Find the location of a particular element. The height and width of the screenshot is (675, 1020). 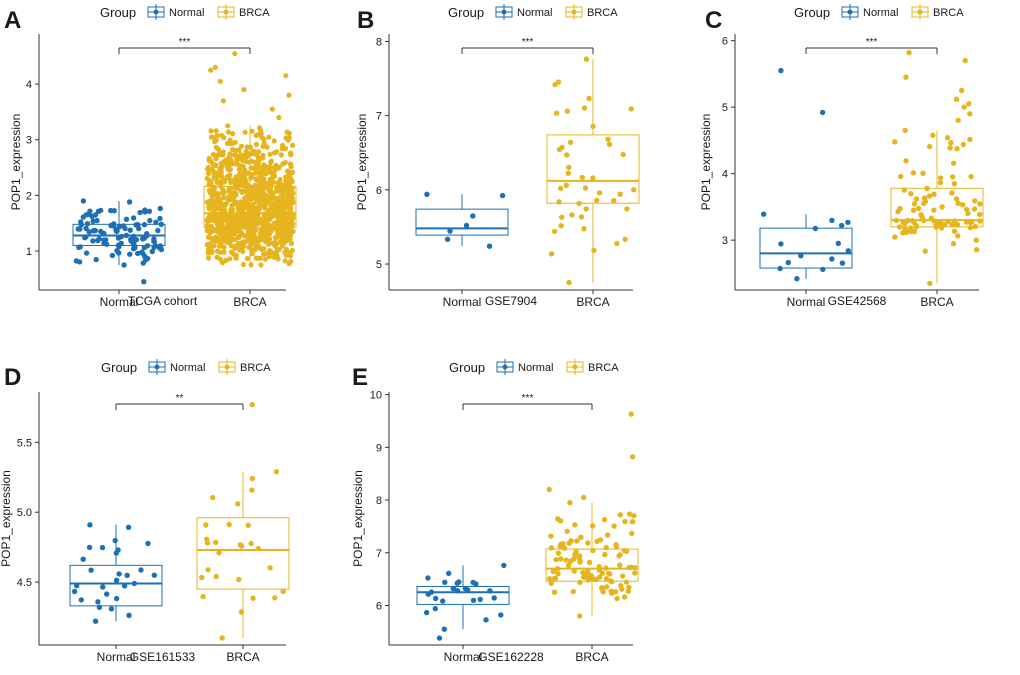

y-tick-label: 3 is located at coordinates (29, 141).